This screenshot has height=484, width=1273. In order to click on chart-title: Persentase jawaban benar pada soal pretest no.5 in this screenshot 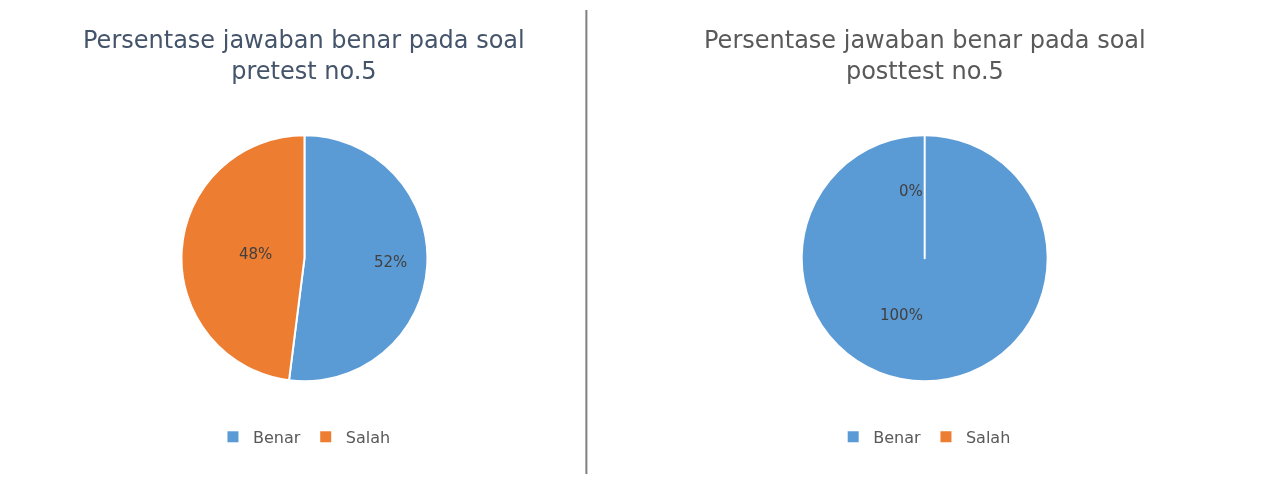, I will do `click(304, 56)`.